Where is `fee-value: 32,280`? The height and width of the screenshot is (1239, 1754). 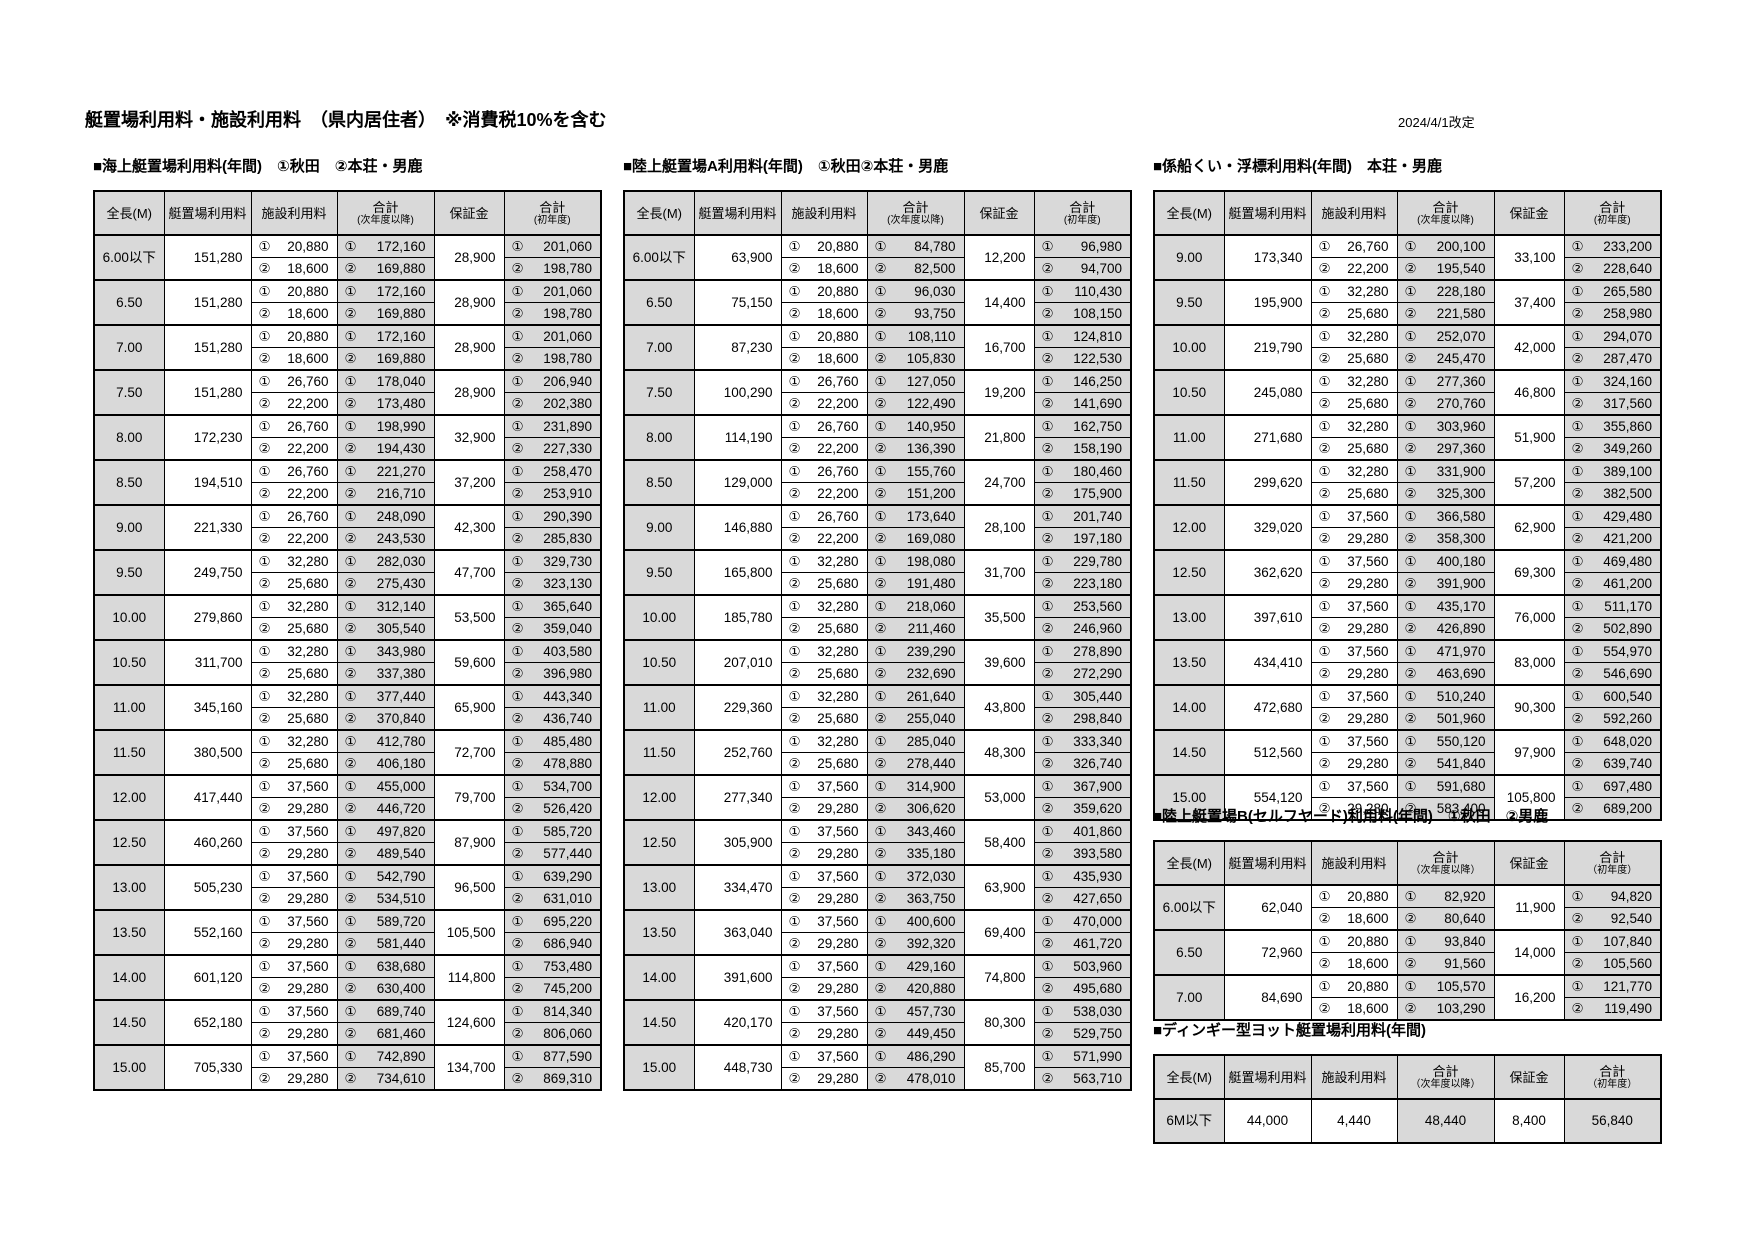 fee-value: 32,280 is located at coordinates (1368, 426).